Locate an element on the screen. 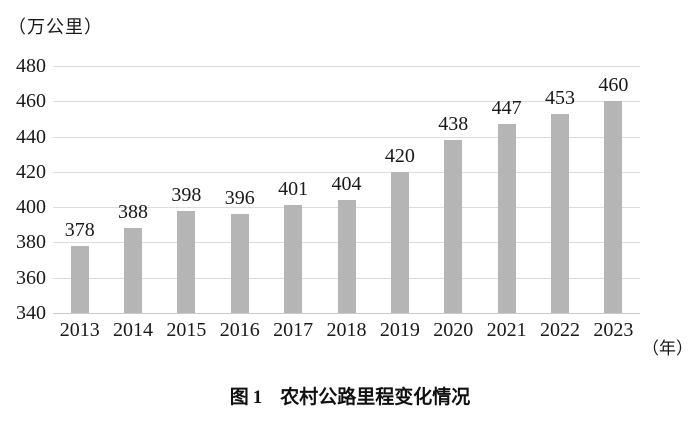 This screenshot has width=700, height=431. x-tick-label: 2018 is located at coordinates (346, 330).